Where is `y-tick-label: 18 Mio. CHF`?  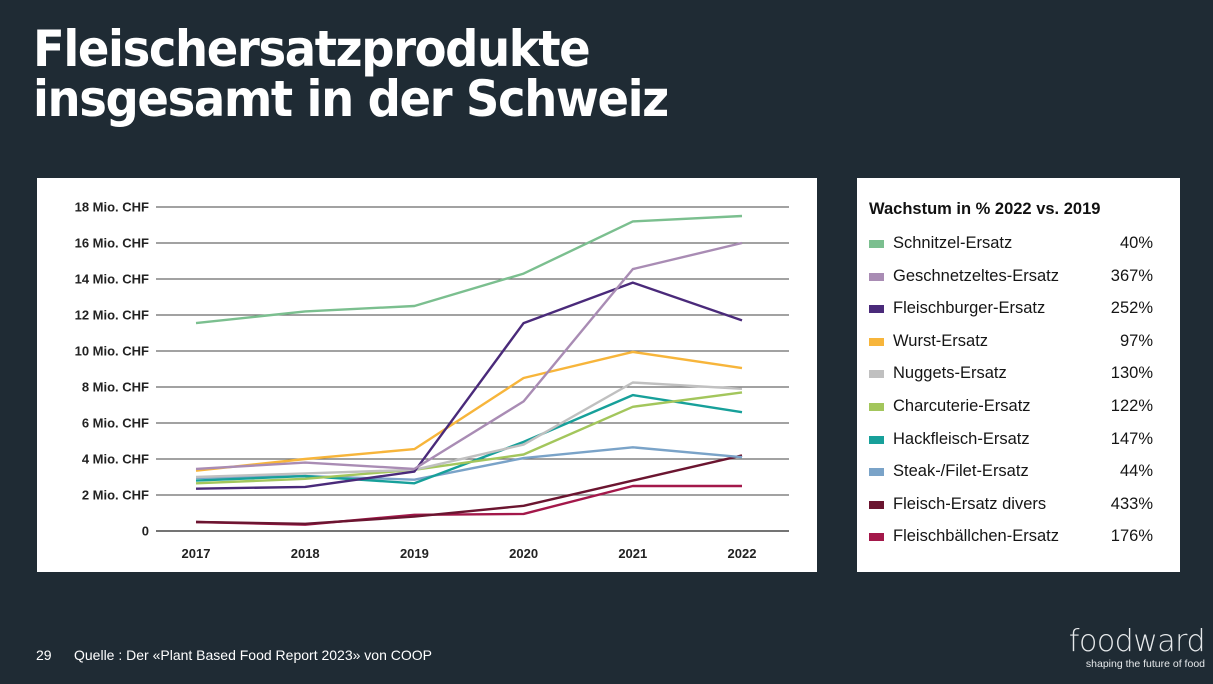
y-tick-label: 18 Mio. CHF is located at coordinates (112, 207).